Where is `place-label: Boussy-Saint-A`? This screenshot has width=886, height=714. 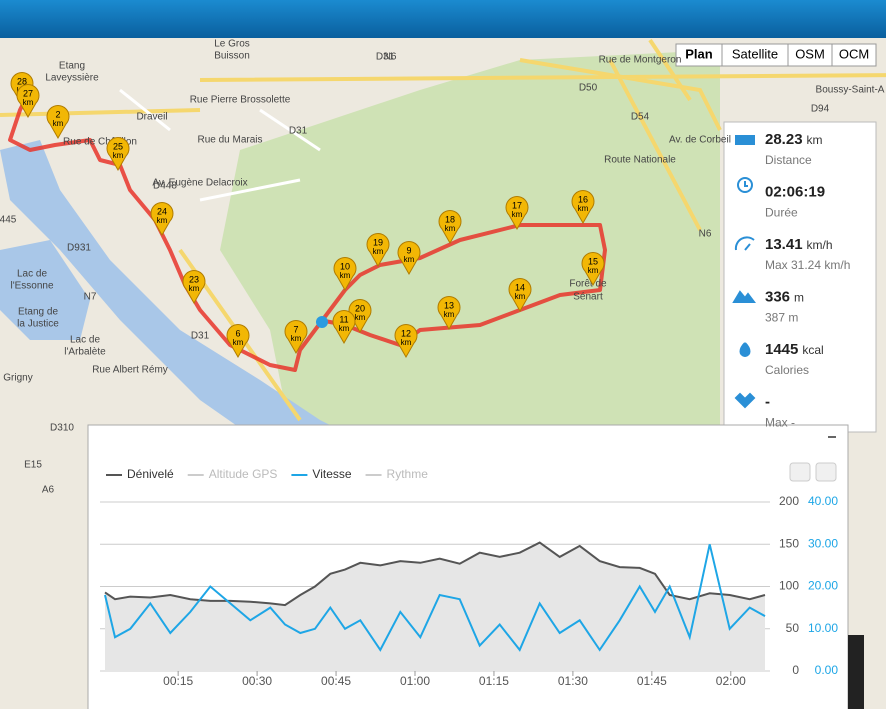
place-label: Boussy-Saint-A is located at coordinates (850, 90).